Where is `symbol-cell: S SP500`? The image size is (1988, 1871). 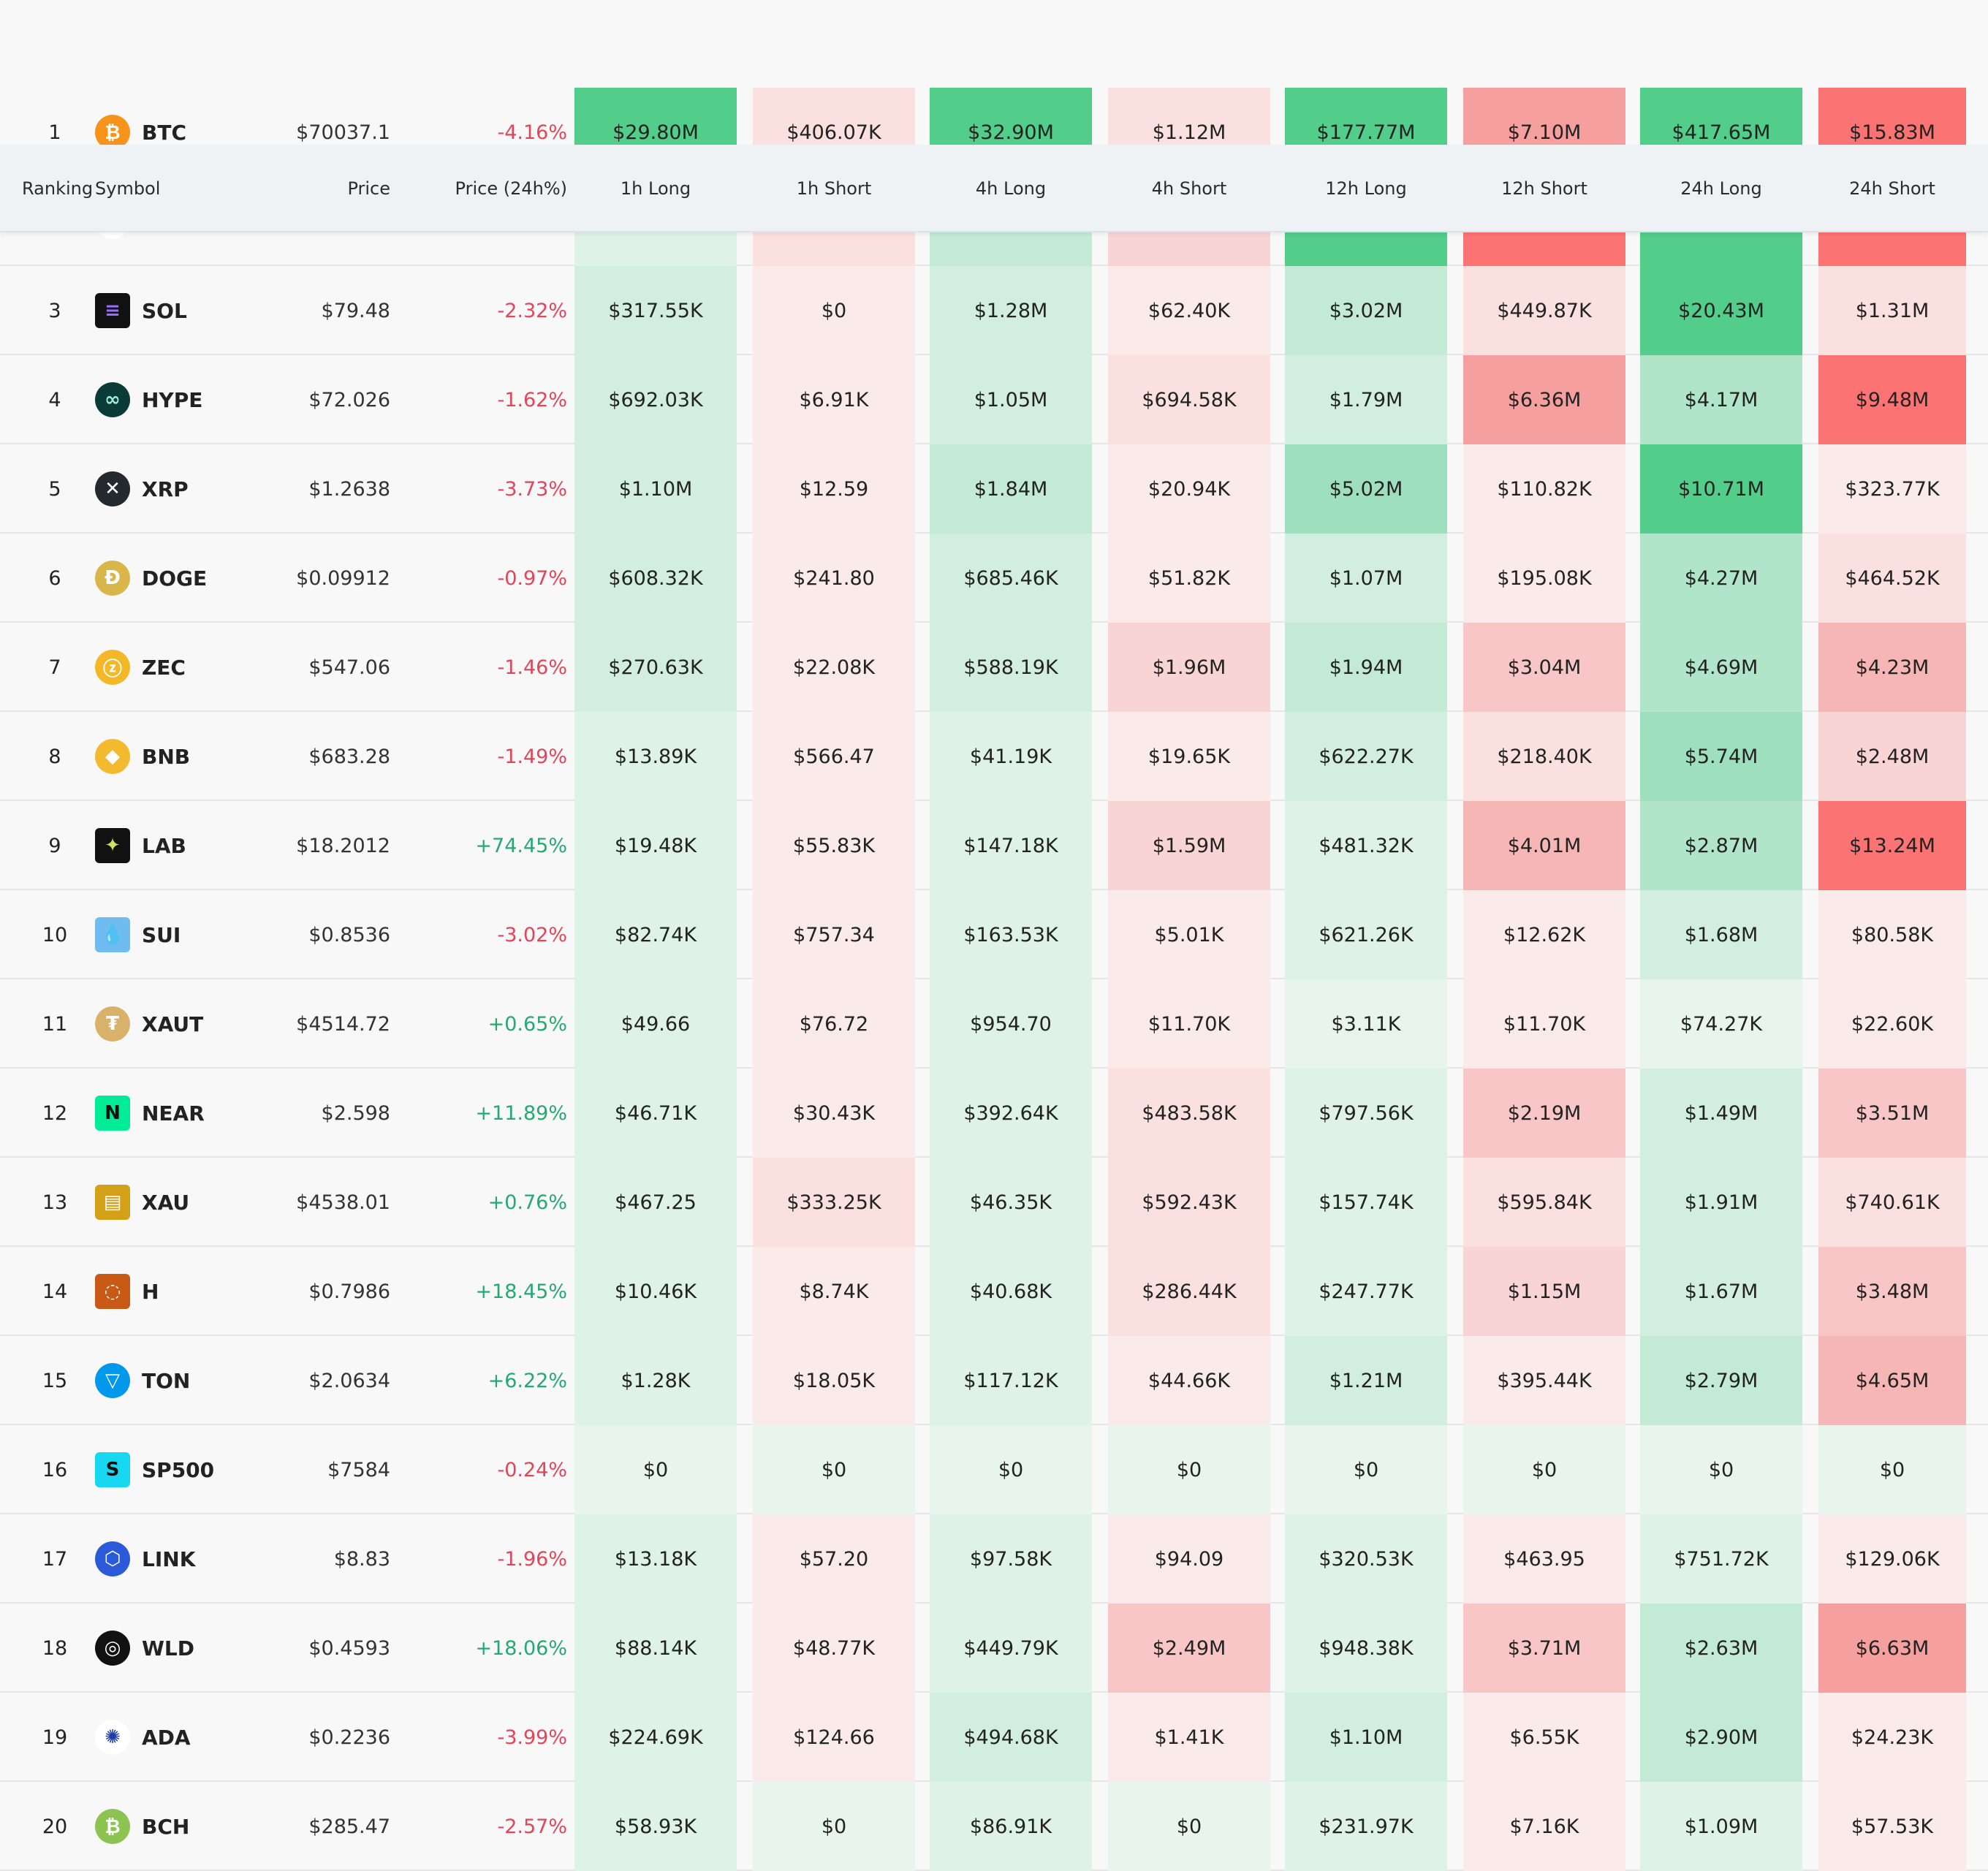
symbol-cell: S SP500 is located at coordinates (186, 1470).